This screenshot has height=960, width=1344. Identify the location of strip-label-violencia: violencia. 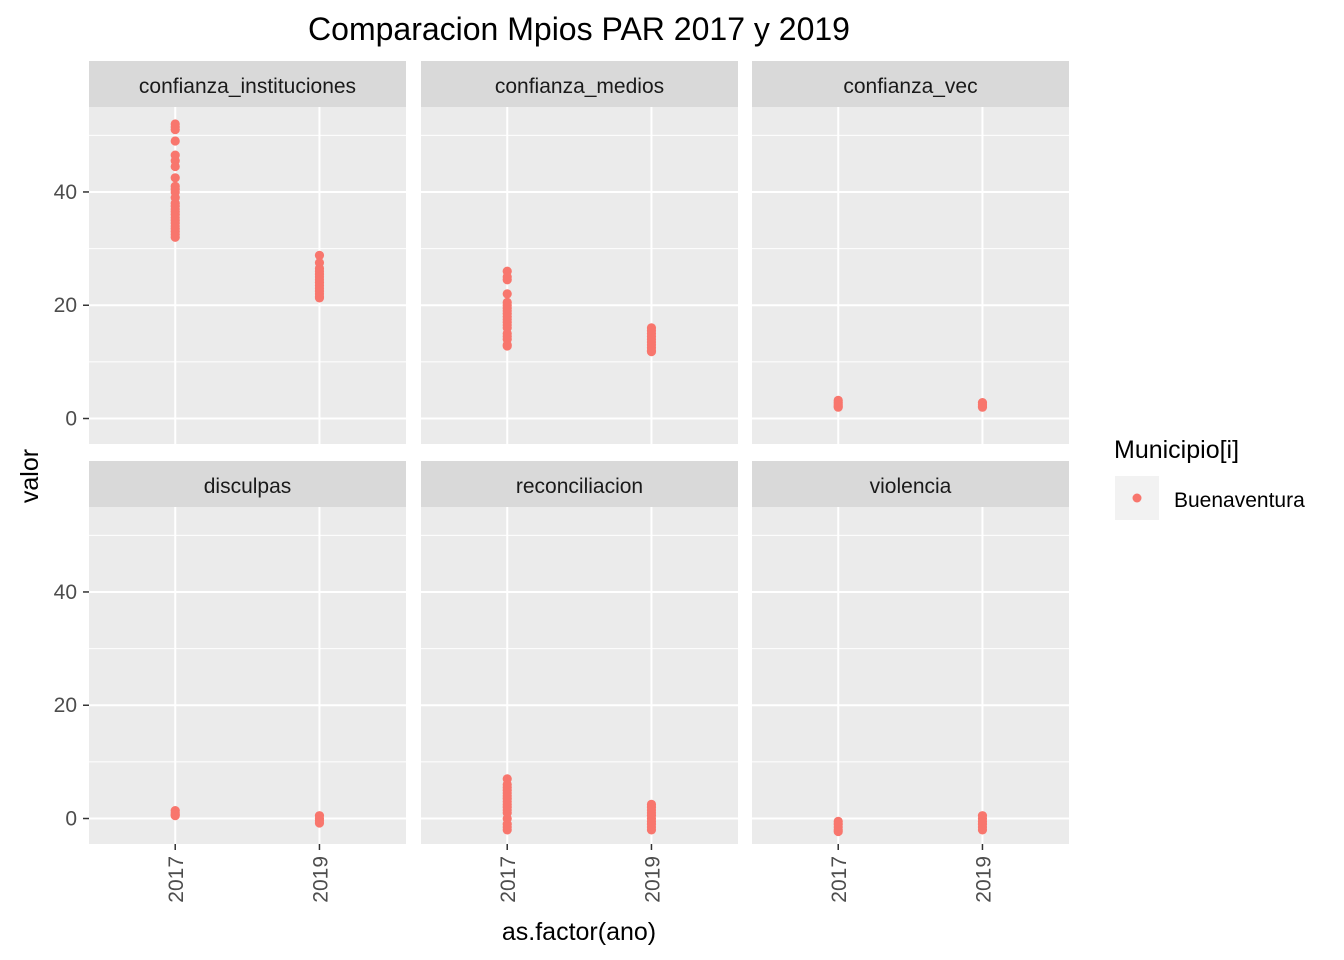
(911, 486).